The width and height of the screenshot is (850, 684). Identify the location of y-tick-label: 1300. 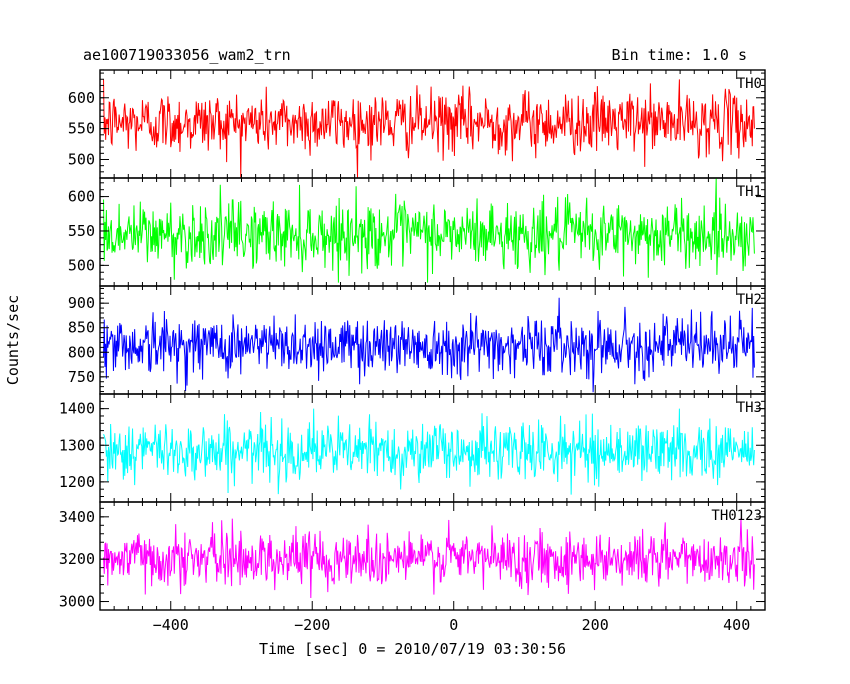
(77, 445).